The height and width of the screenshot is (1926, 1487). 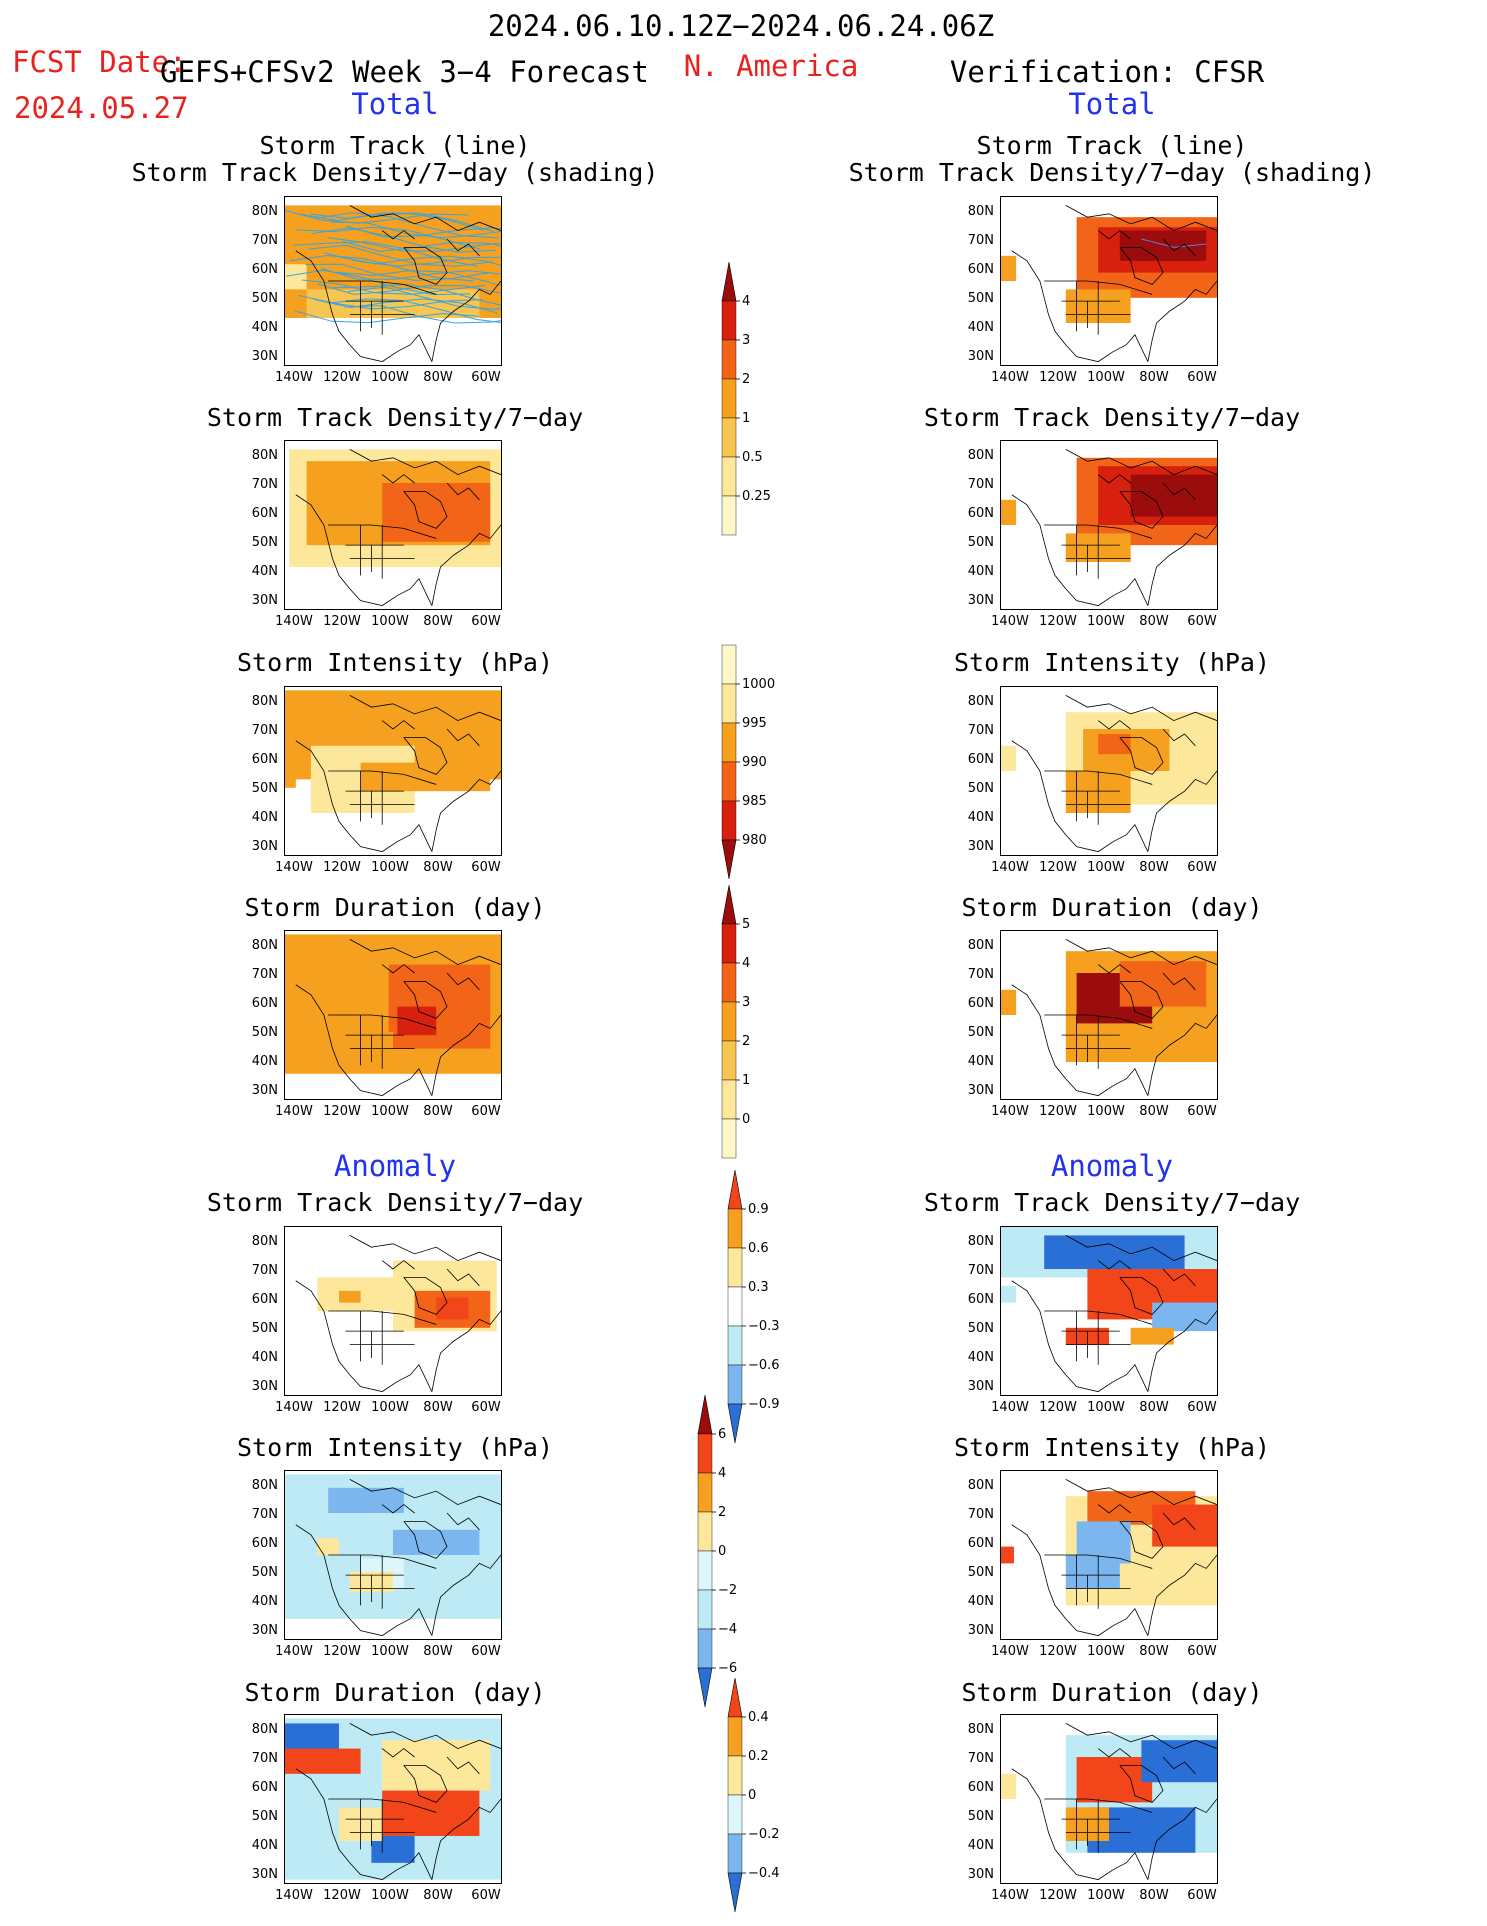 I want to click on latitude-label: 50N, so click(x=264, y=1328).